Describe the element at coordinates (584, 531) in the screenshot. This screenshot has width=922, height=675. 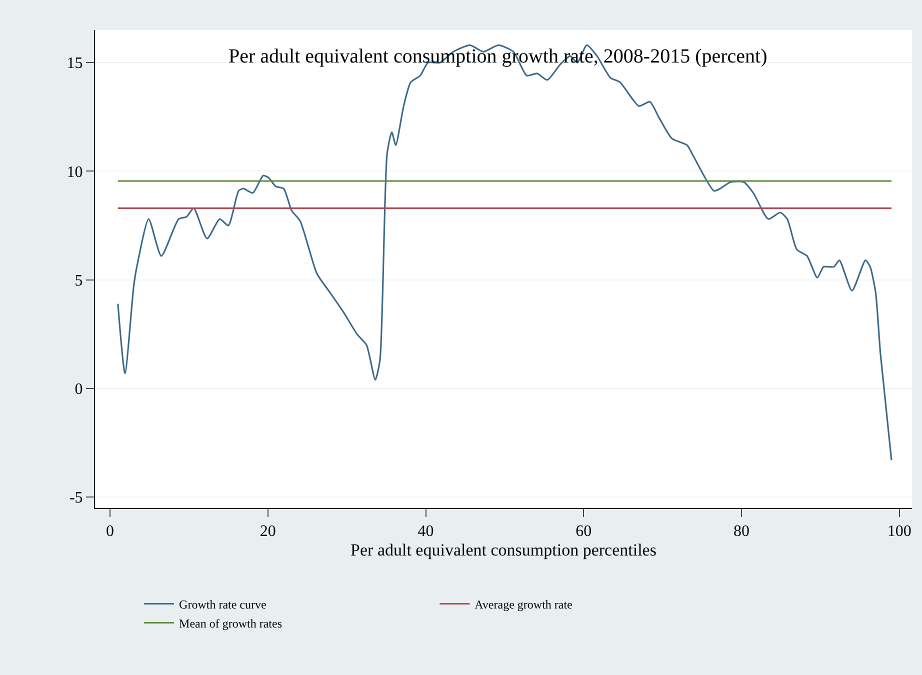
I see `x-tick-label: 60` at that location.